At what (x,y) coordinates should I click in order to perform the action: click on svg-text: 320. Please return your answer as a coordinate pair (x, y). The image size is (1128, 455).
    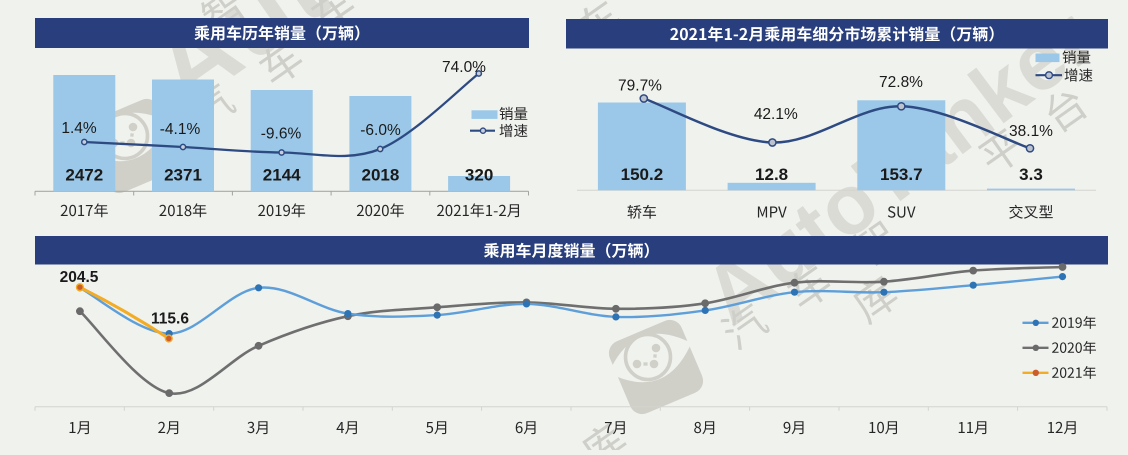
    Looking at the image, I should click on (479, 175).